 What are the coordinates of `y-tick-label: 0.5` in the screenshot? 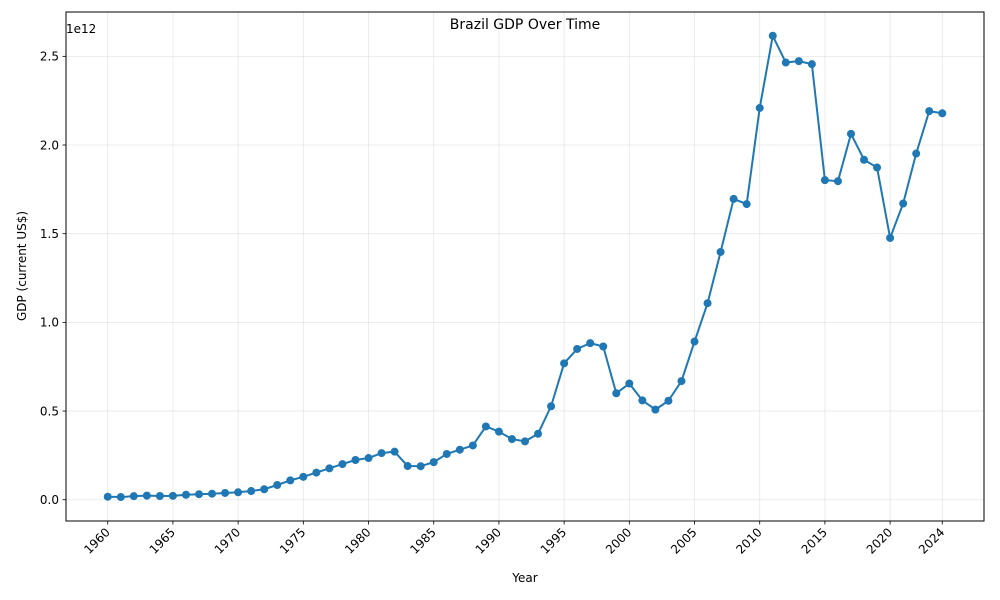 It's located at (49, 411).